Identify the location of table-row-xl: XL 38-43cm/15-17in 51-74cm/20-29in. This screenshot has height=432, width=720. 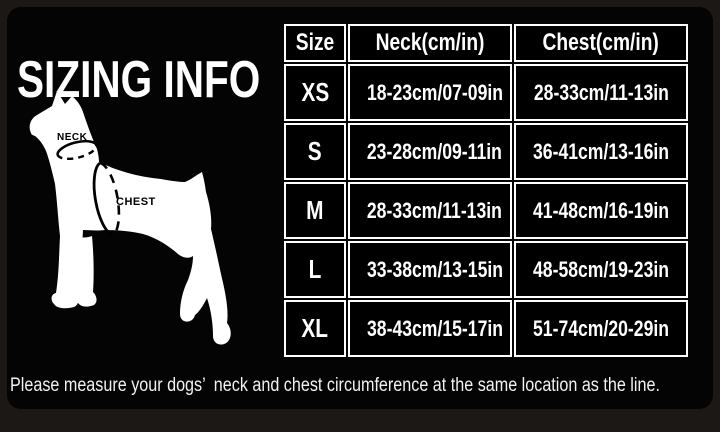
(486, 328).